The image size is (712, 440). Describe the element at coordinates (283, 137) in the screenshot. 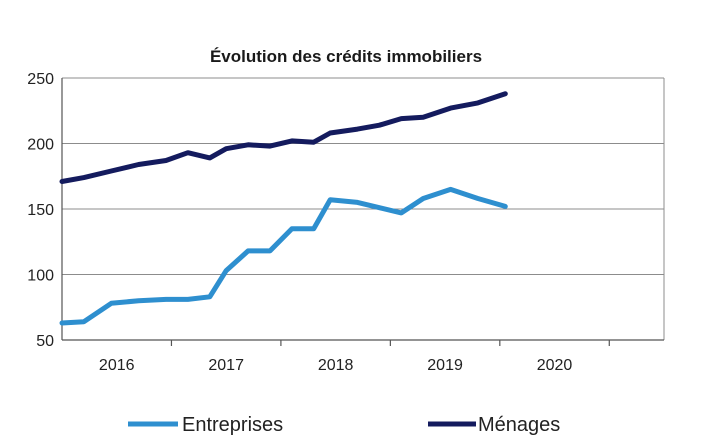

I see `series-line-ménages` at that location.